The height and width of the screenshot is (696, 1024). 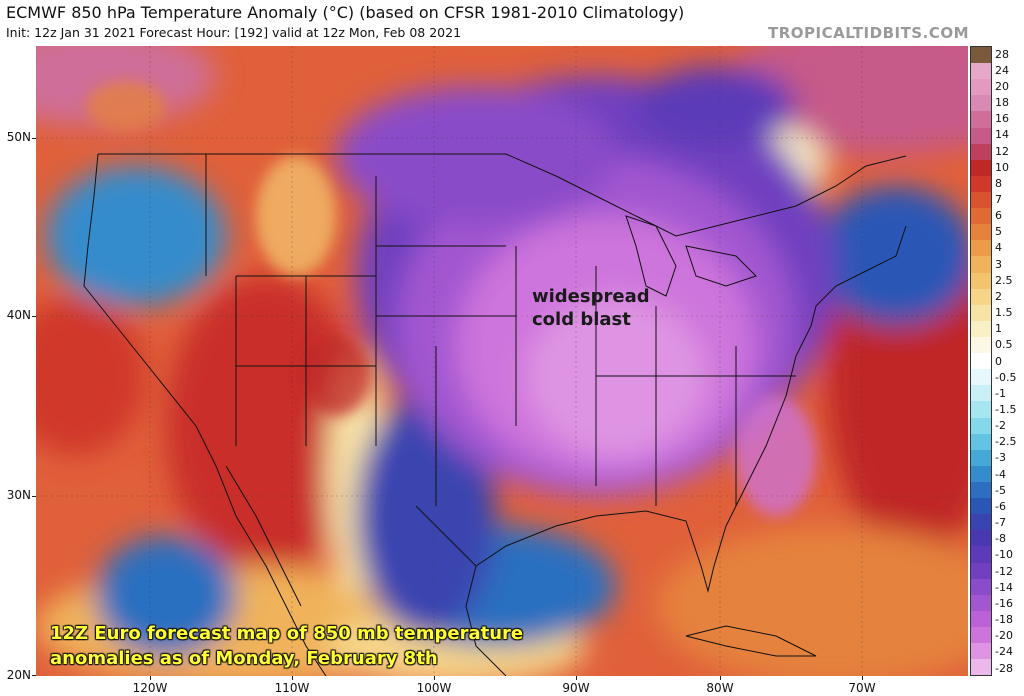 What do you see at coordinates (1000, 474) in the screenshot?
I see `colorbar-label: -4` at bounding box center [1000, 474].